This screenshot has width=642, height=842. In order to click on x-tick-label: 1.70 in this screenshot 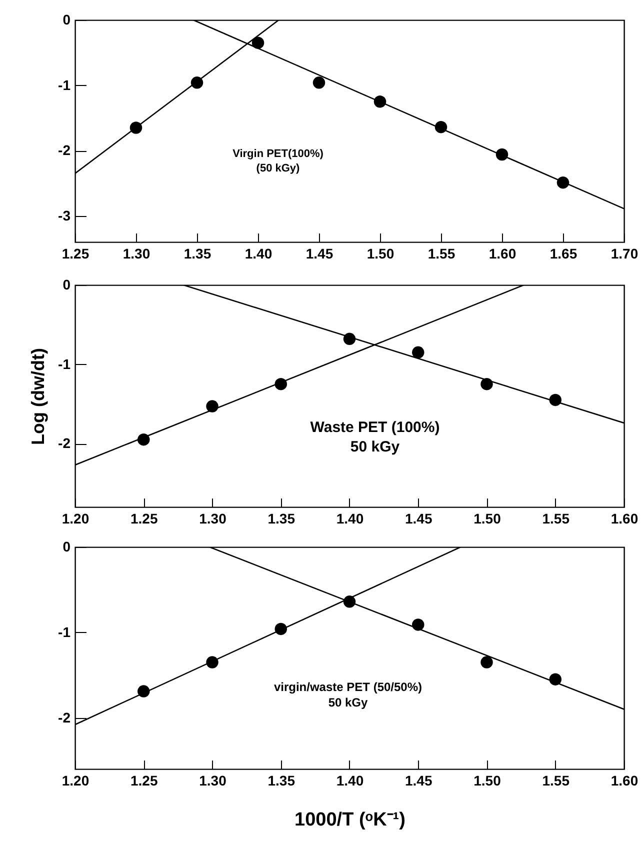, I will do `click(624, 254)`.